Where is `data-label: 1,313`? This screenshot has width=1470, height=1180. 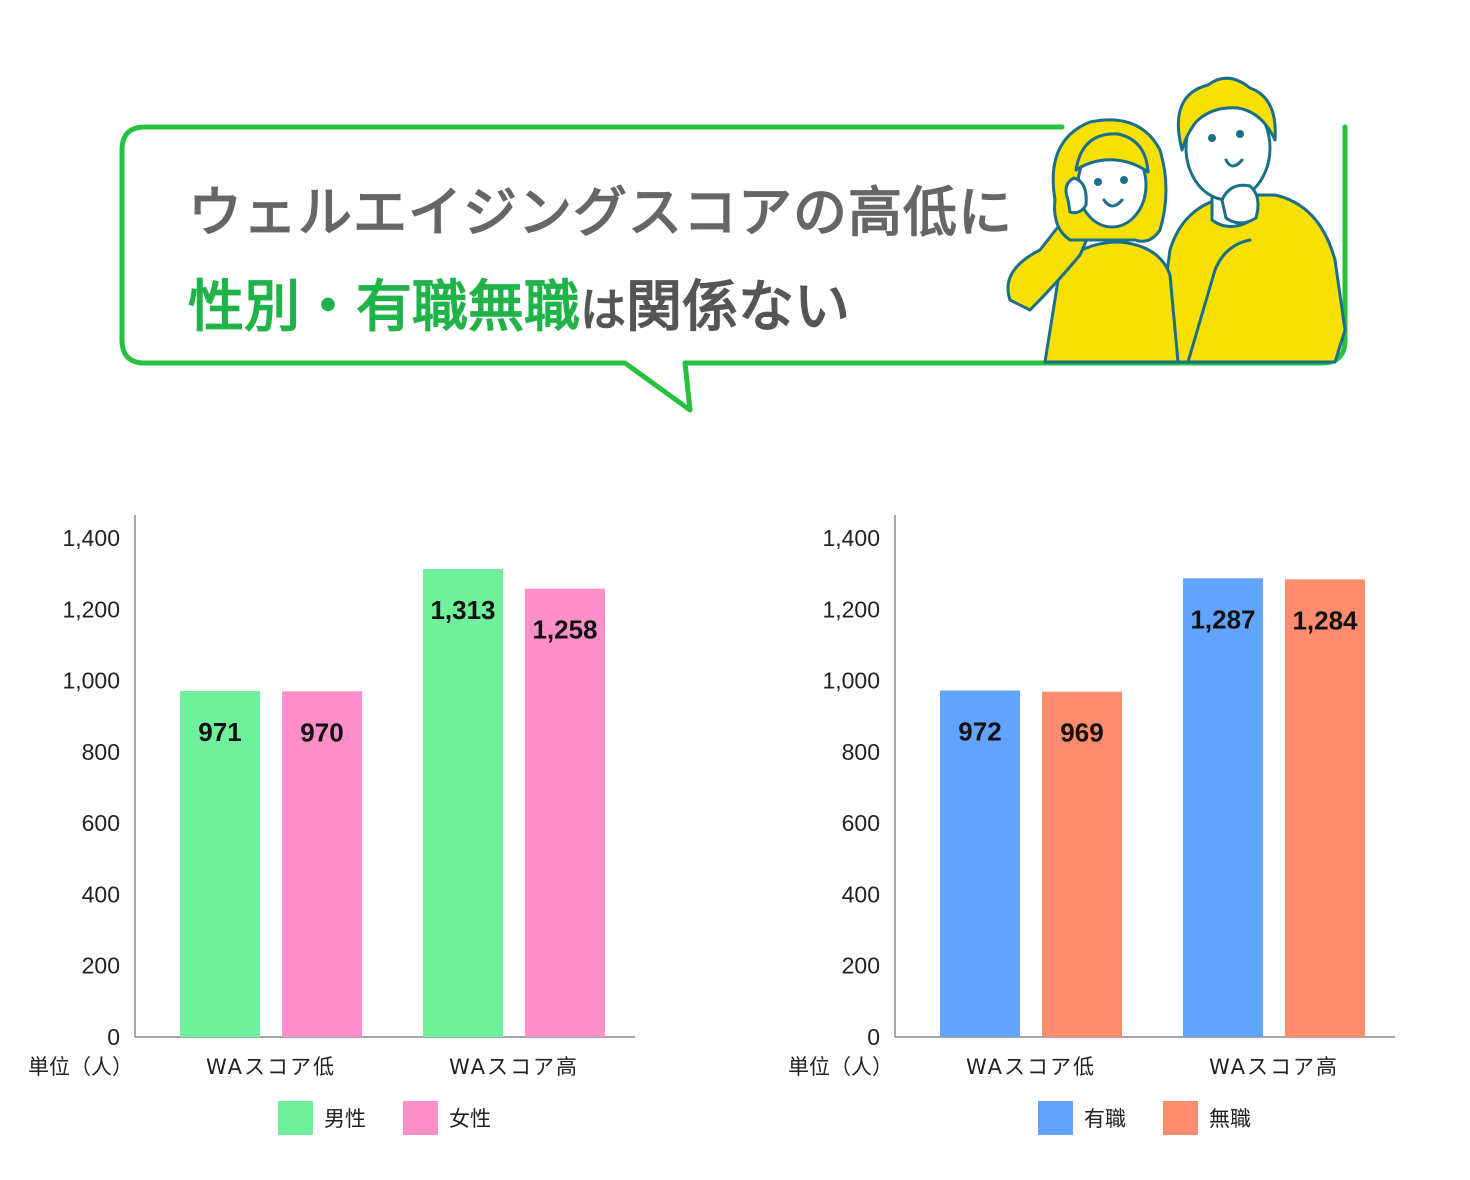 data-label: 1,313 is located at coordinates (462, 610).